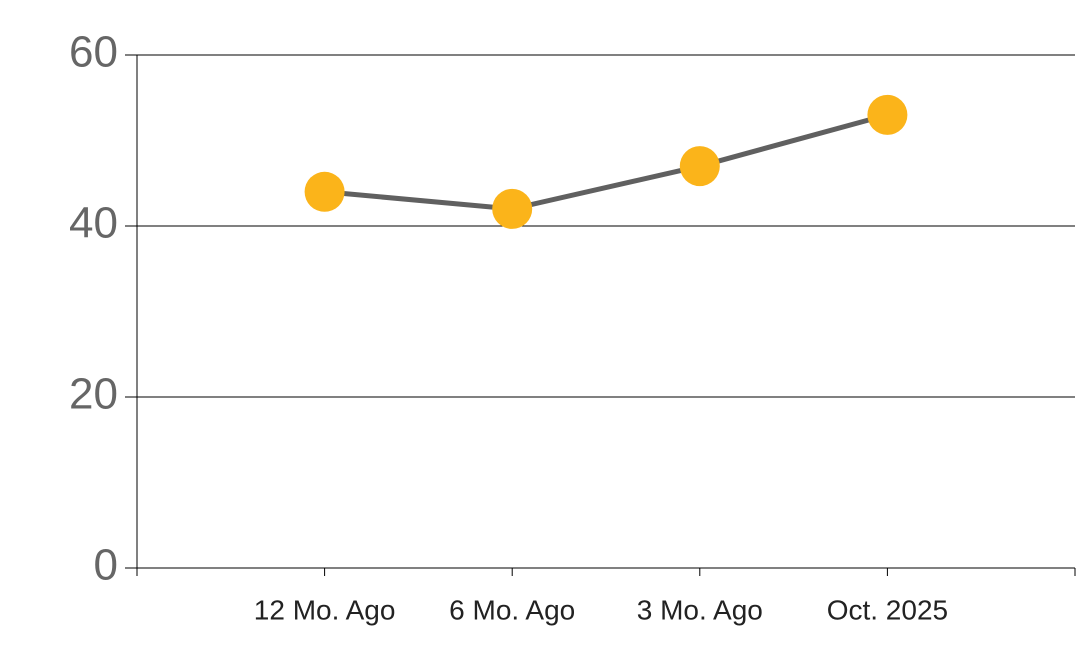 The height and width of the screenshot is (663, 1078). Describe the element at coordinates (93, 223) in the screenshot. I see `y-tick-label: 40` at that location.